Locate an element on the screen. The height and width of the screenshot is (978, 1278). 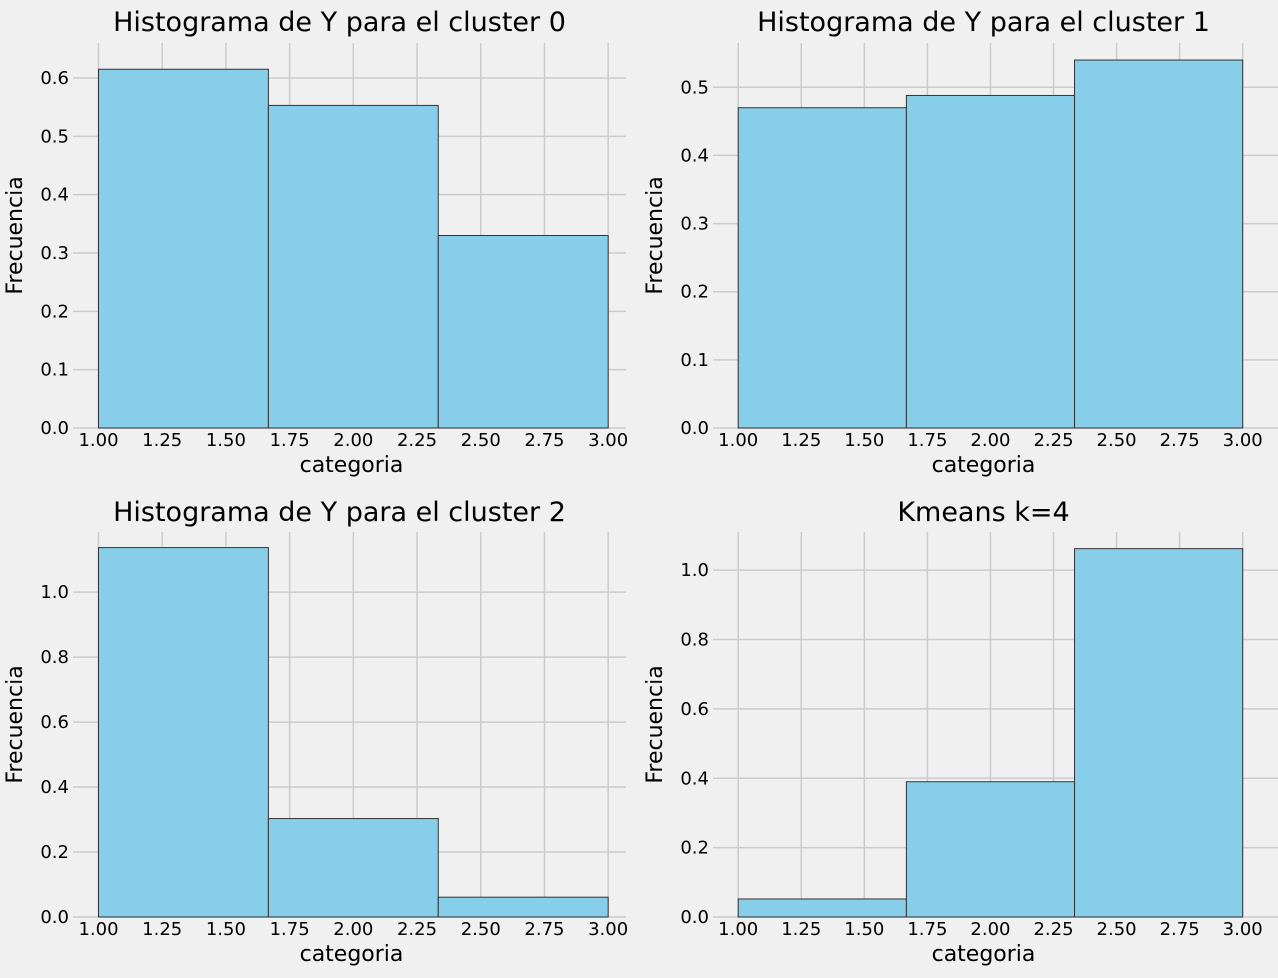
chart-title: Histograma de Y para el cluster 1 is located at coordinates (983, 22).